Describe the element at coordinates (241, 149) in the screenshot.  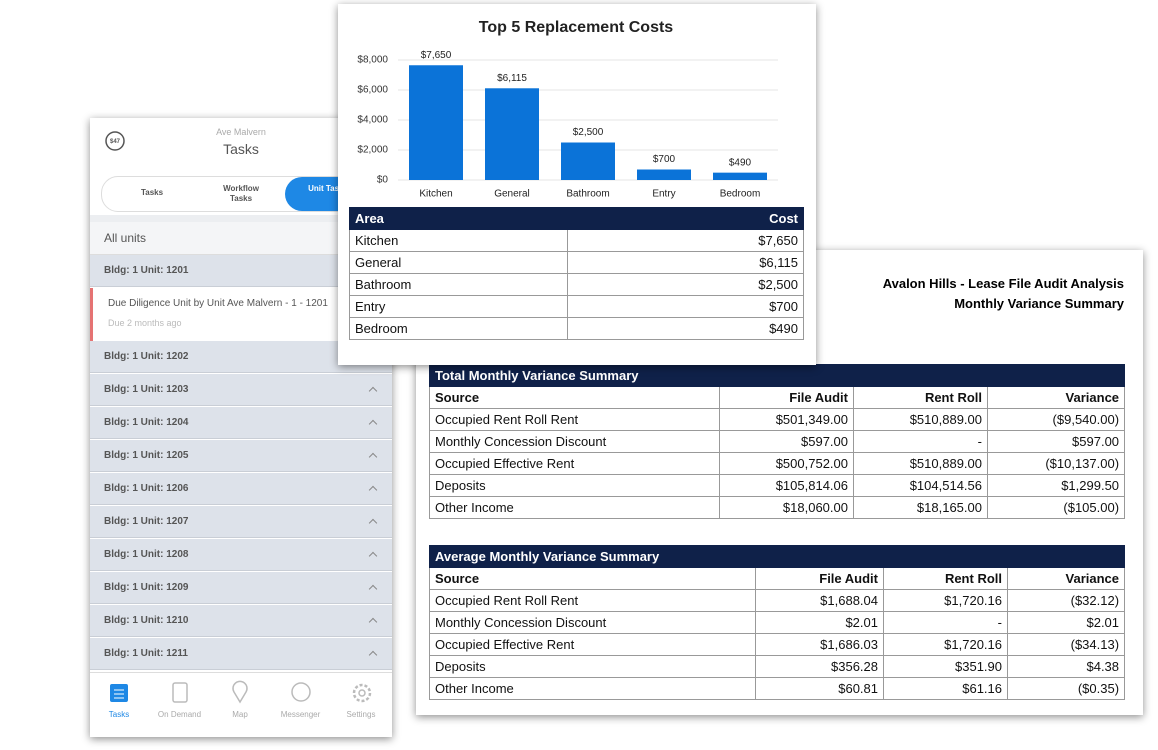
I see `screen-title: Tasks` at that location.